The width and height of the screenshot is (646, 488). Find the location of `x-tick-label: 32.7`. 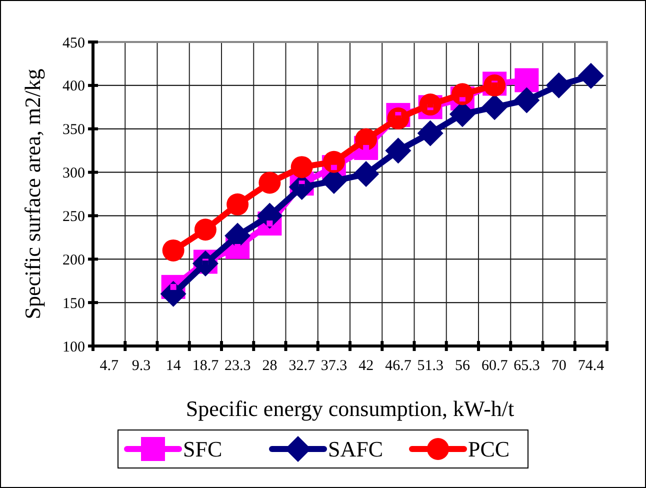

x-tick-label: 32.7 is located at coordinates (302, 366).